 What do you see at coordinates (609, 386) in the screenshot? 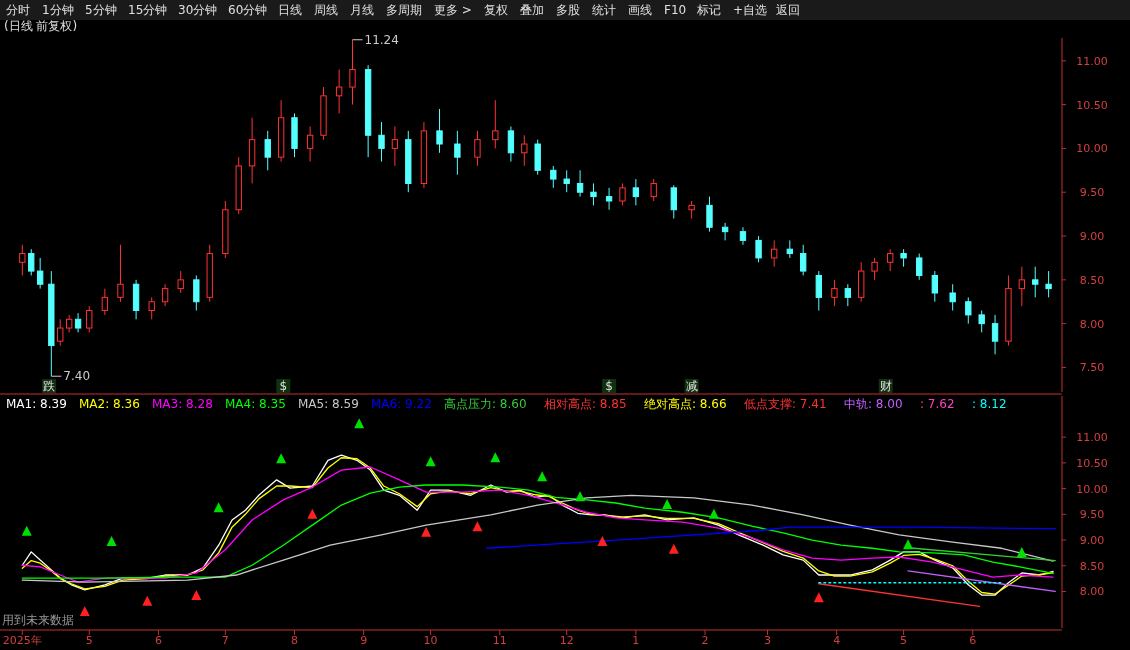
I see `annotation: $` at bounding box center [609, 386].